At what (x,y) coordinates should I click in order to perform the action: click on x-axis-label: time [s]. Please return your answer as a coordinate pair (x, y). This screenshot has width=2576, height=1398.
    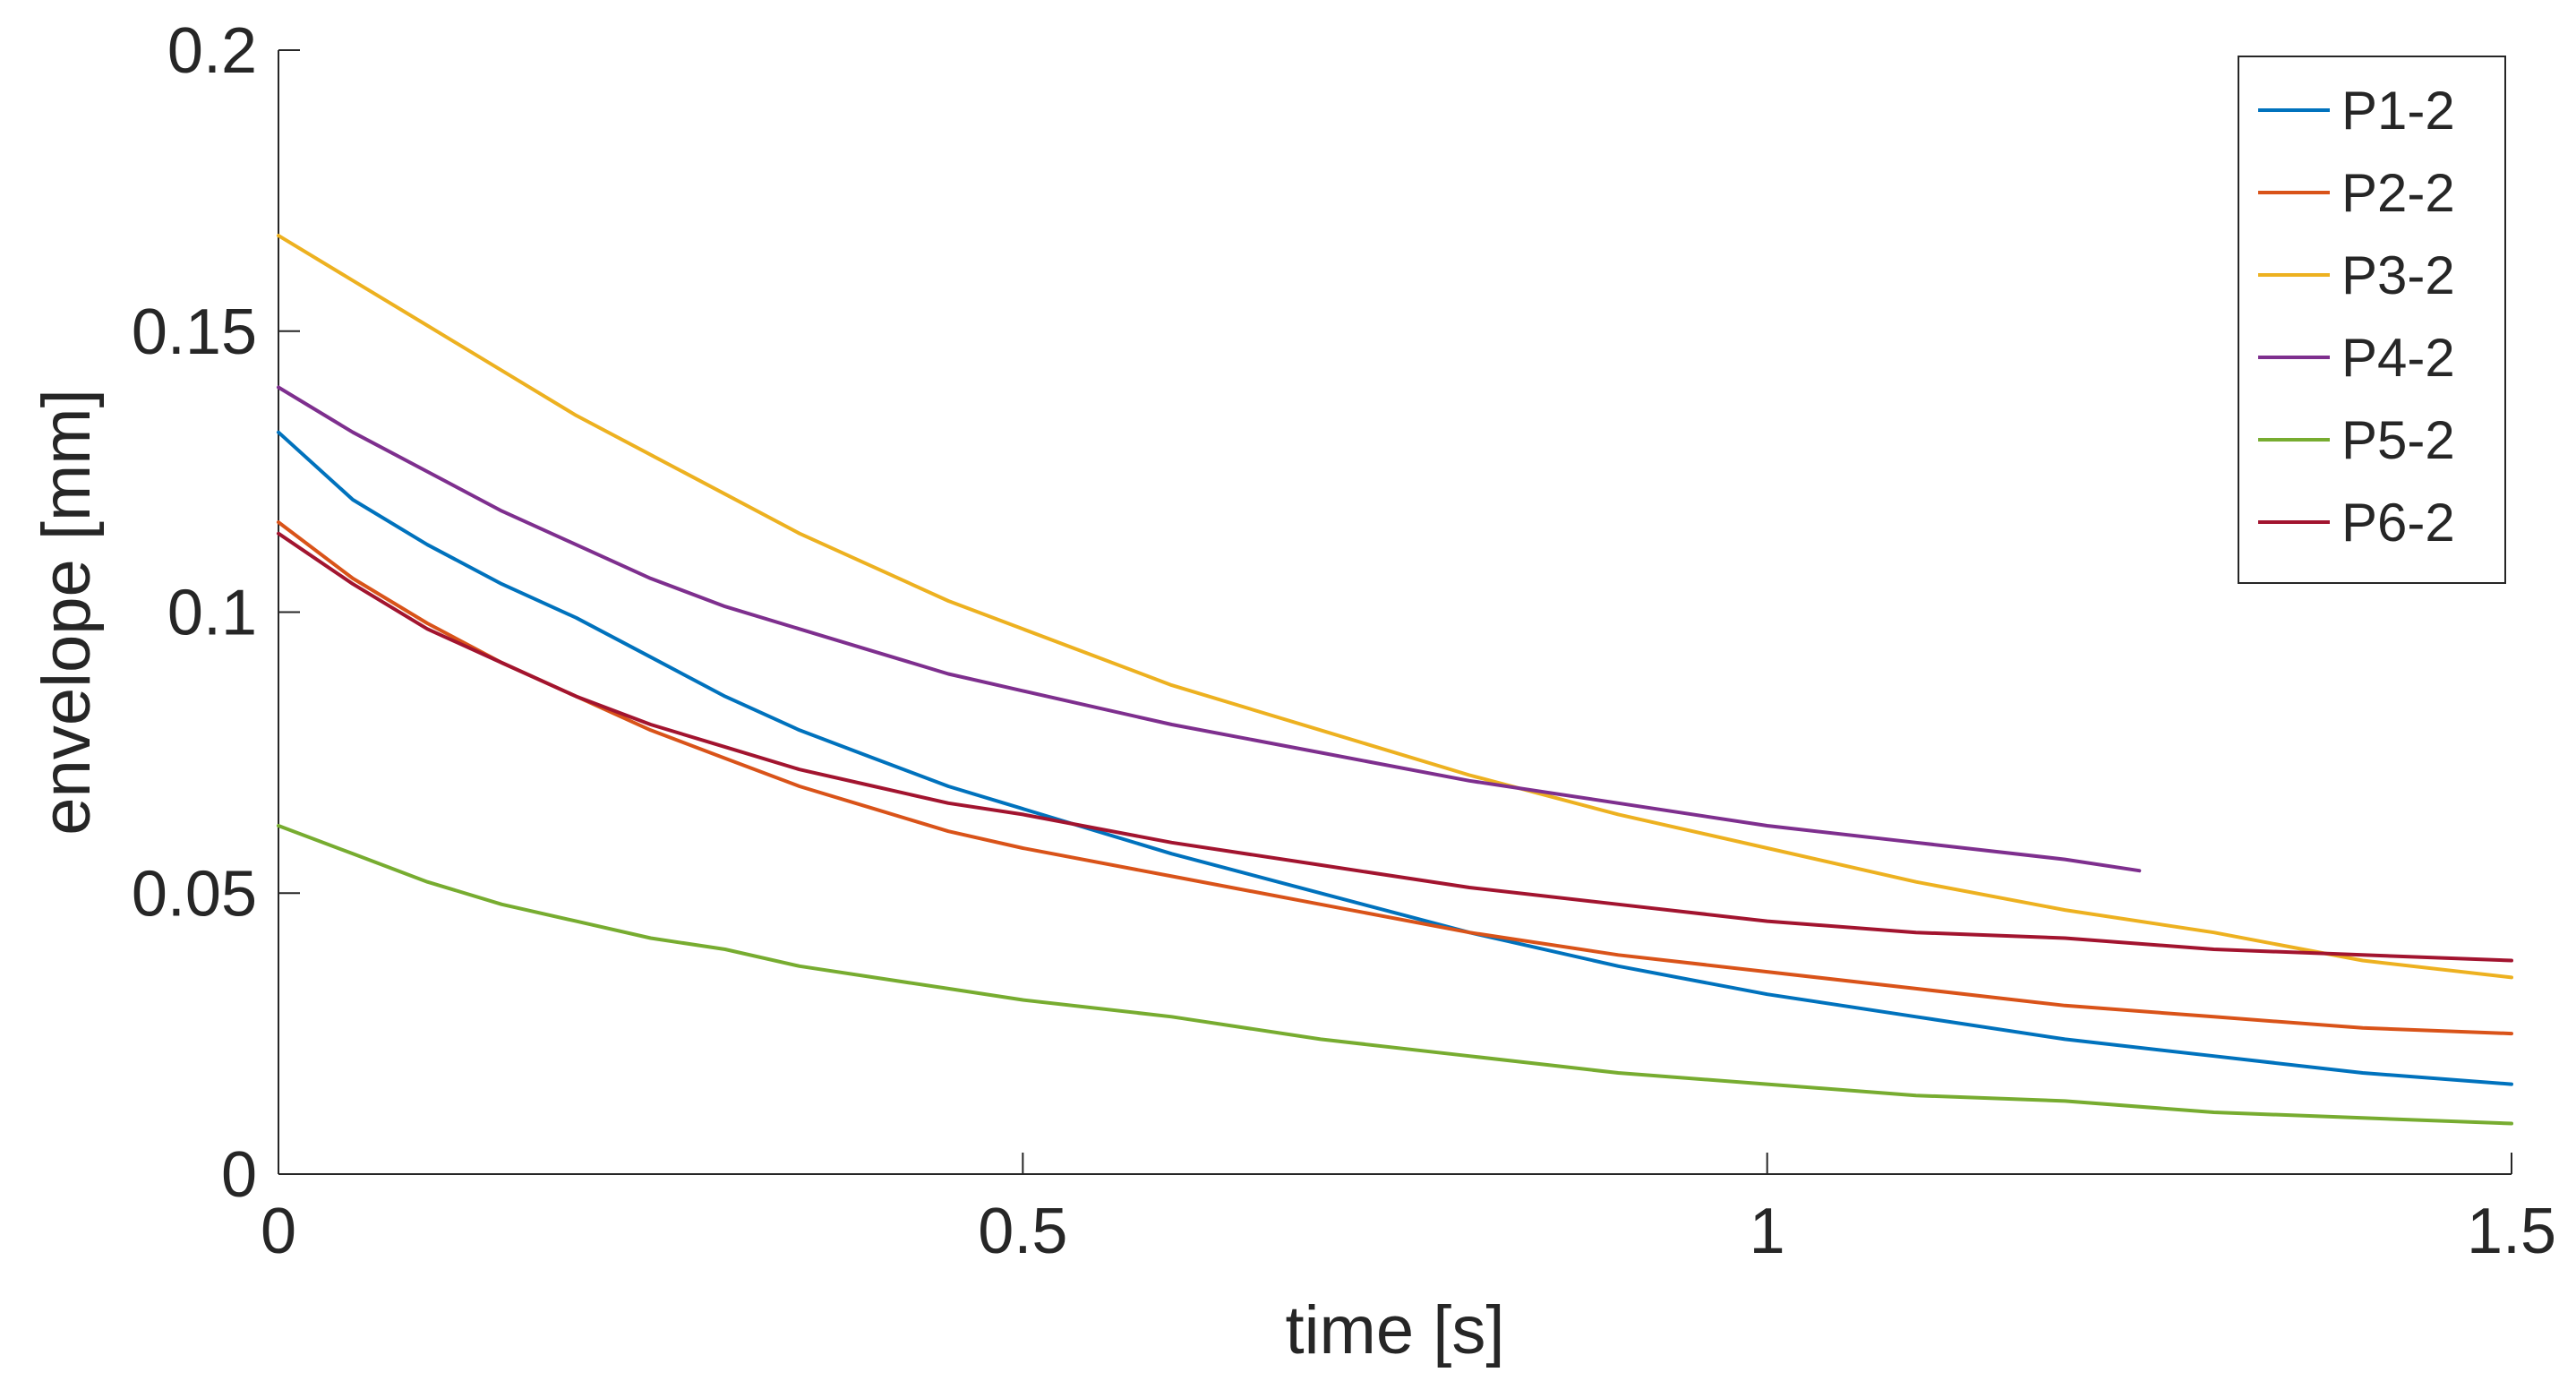
    Looking at the image, I should click on (1395, 1330).